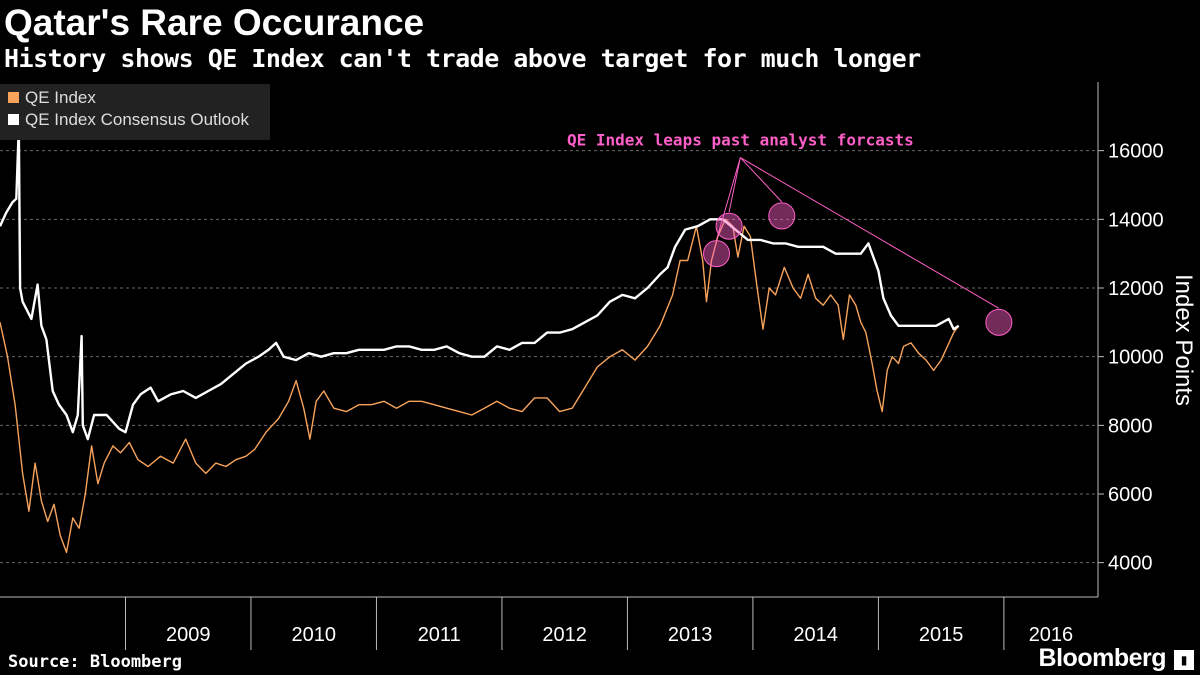 This screenshot has height=675, width=1200. What do you see at coordinates (1136, 220) in the screenshot?
I see `y-tick-label: 14000` at bounding box center [1136, 220].